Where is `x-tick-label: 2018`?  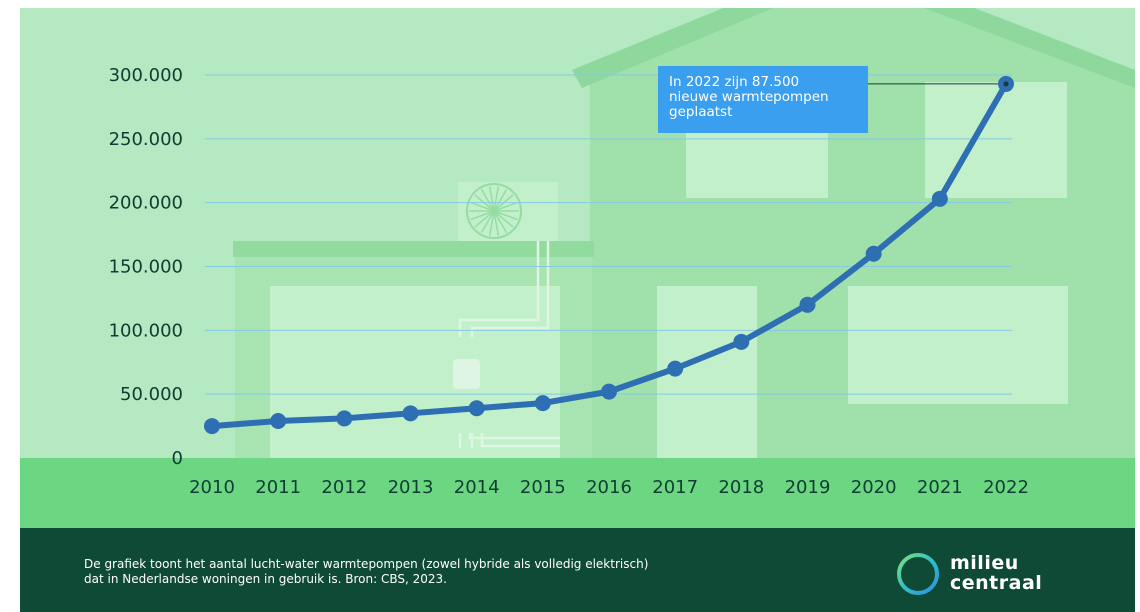
x-tick-label: 2018 is located at coordinates (741, 487).